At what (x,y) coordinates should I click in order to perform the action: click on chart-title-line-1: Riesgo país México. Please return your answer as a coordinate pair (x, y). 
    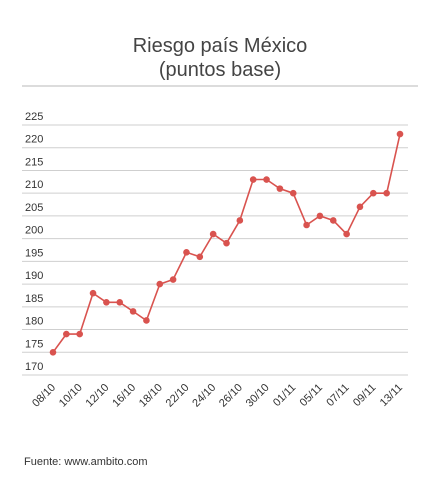
    Looking at the image, I should click on (220, 46).